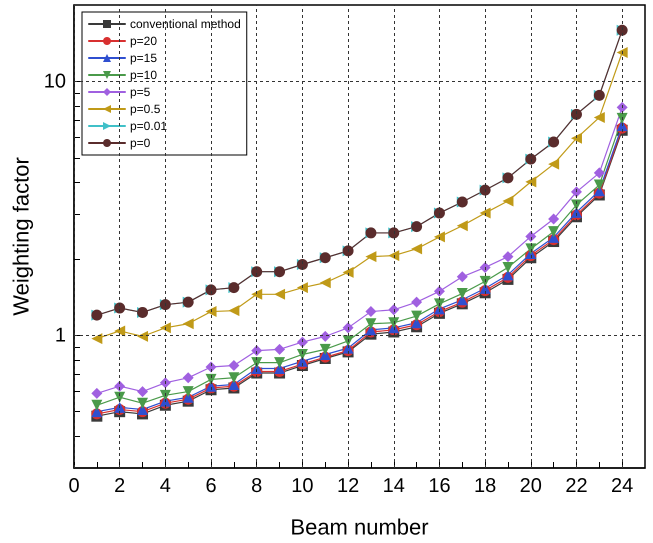 This screenshot has width=653, height=543. What do you see at coordinates (302, 486) in the screenshot?
I see `x-tick-label: 10` at bounding box center [302, 486].